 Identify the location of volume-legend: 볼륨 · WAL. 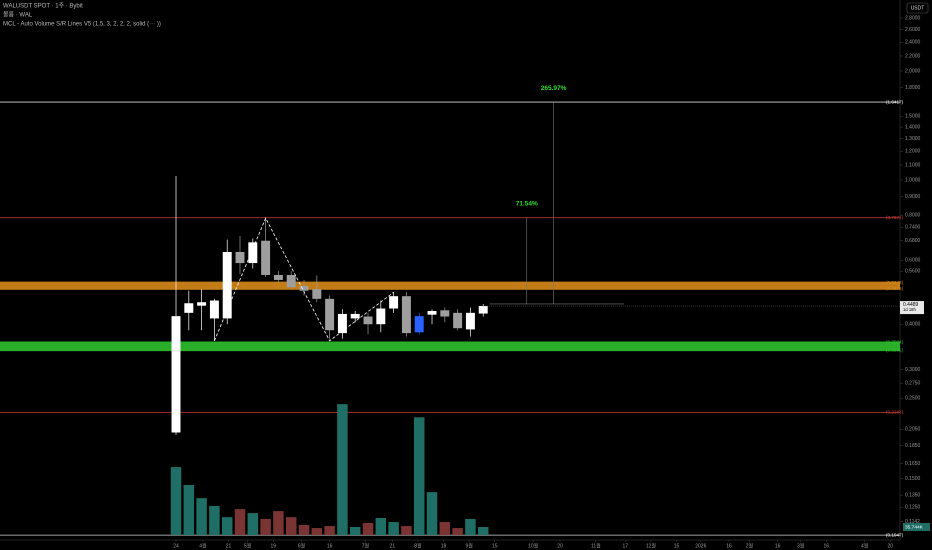
(18, 15).